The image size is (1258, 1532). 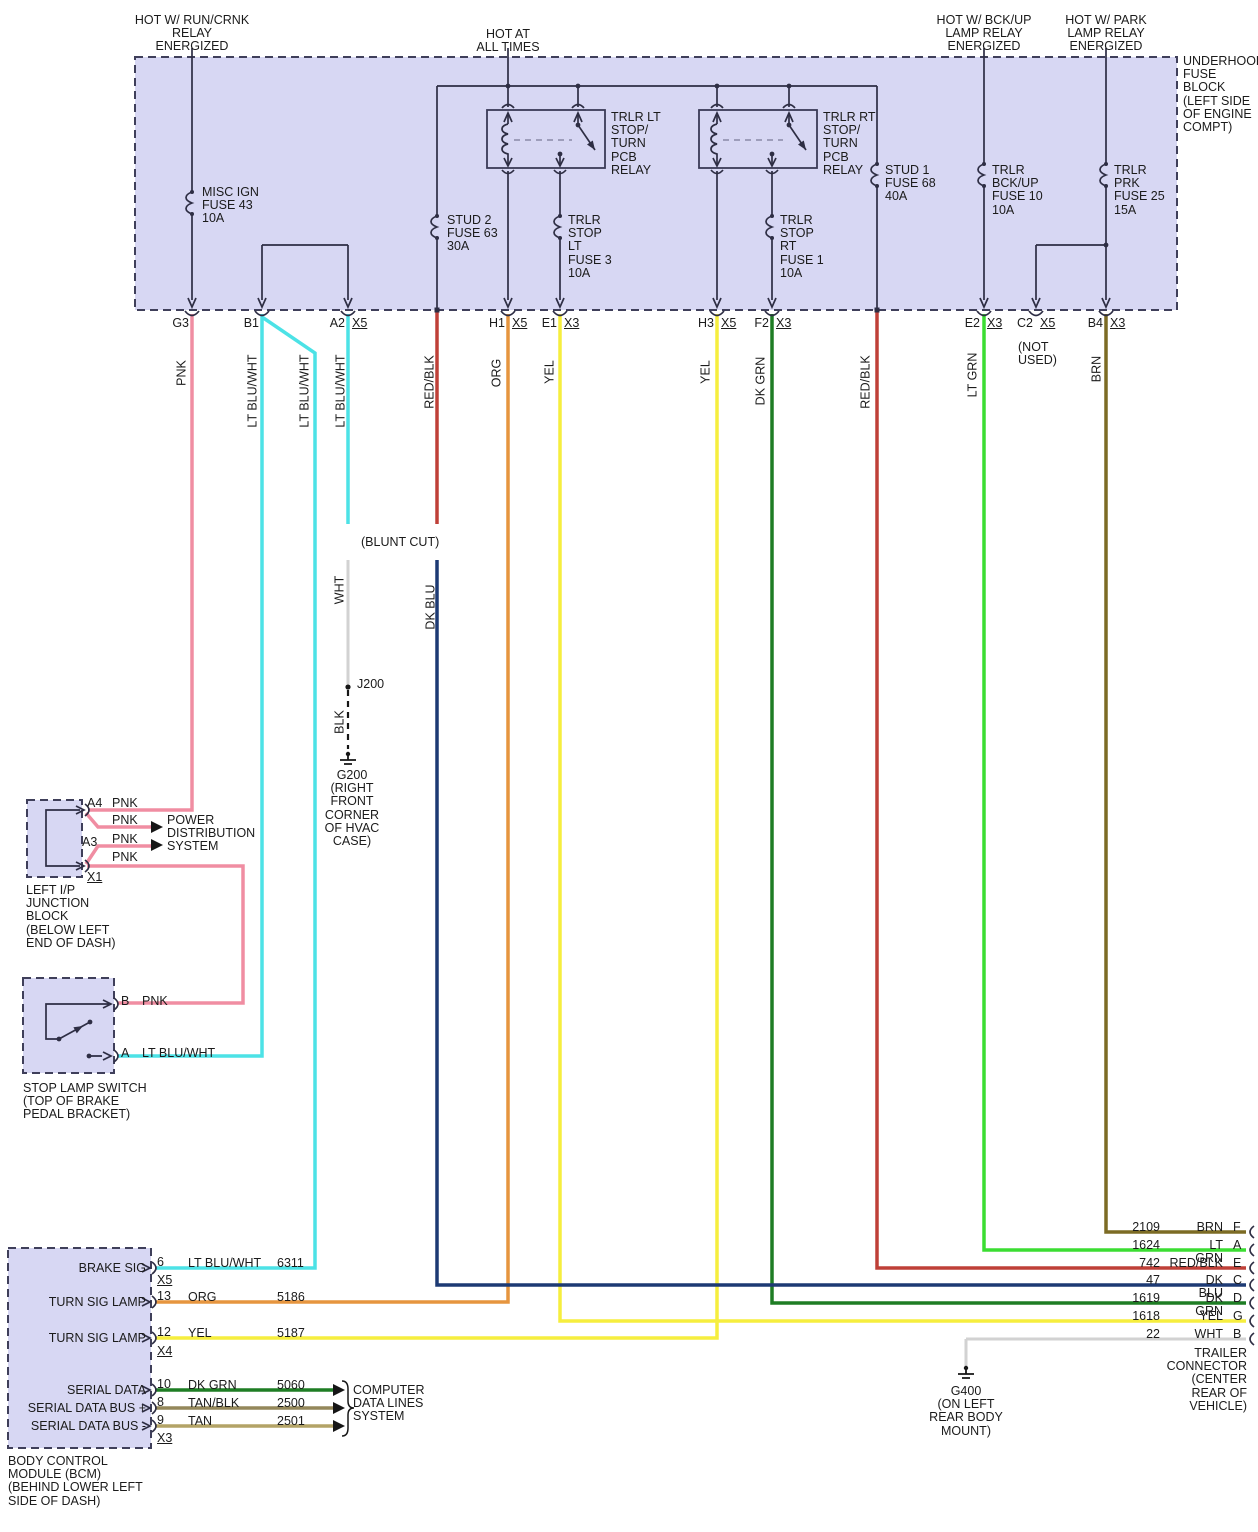 I want to click on bcm-panel, so click(x=79, y=1348).